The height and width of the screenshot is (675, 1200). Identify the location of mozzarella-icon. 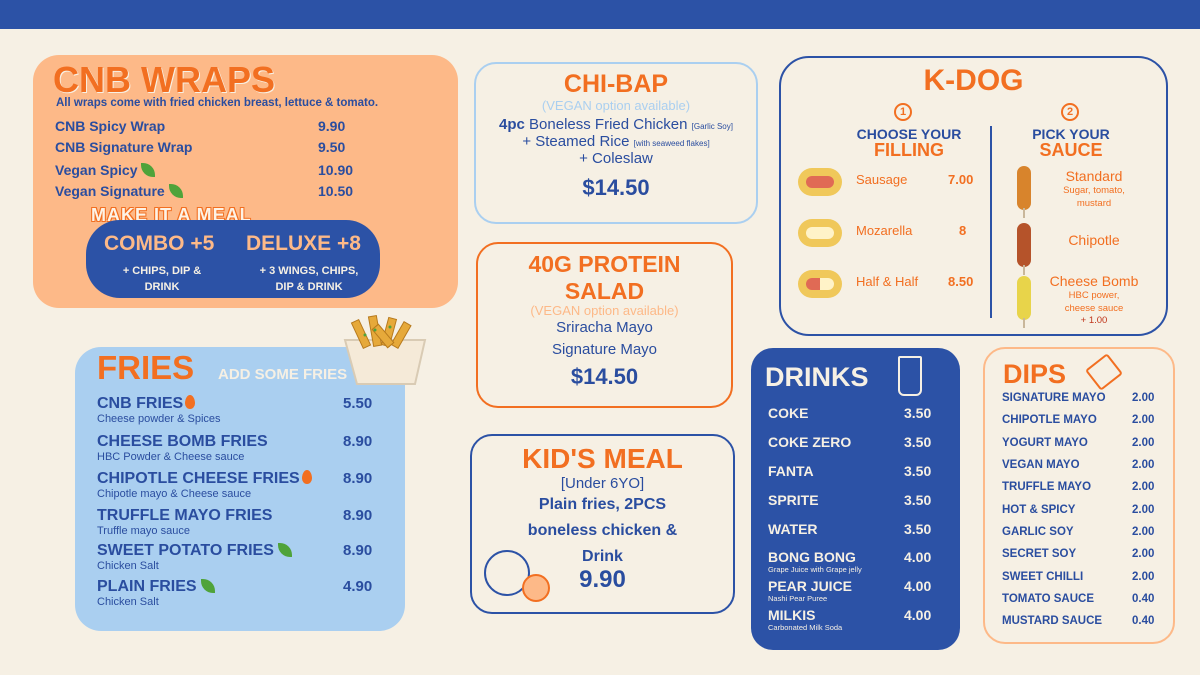
(820, 233).